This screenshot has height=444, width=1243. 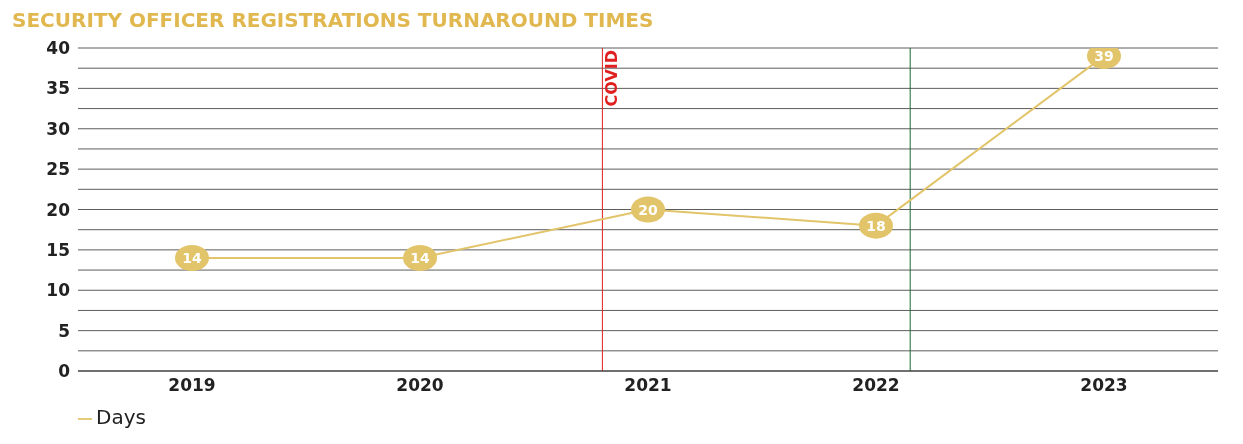 What do you see at coordinates (192, 385) in the screenshot?
I see `x-tick-label: 2019` at bounding box center [192, 385].